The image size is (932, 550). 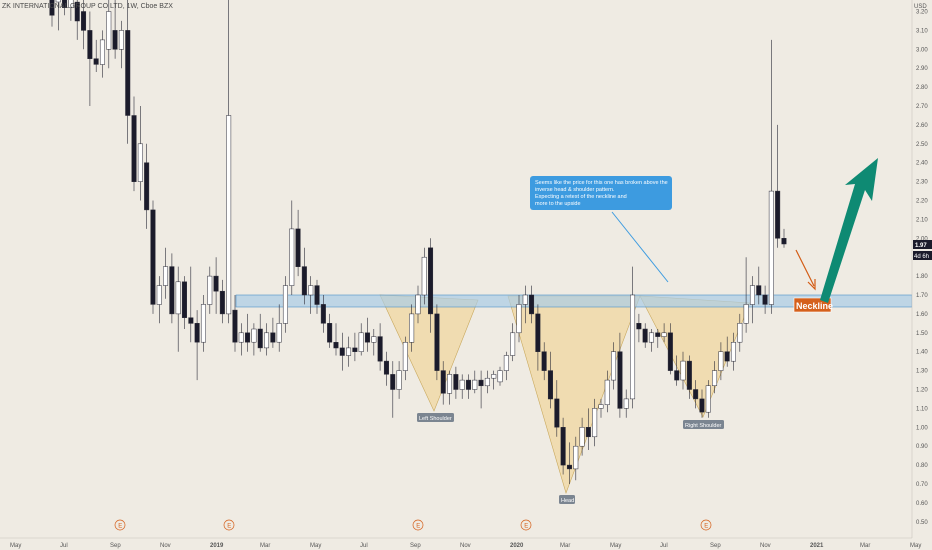 I want to click on price-tick-label: 1.80, so click(x=922, y=277).